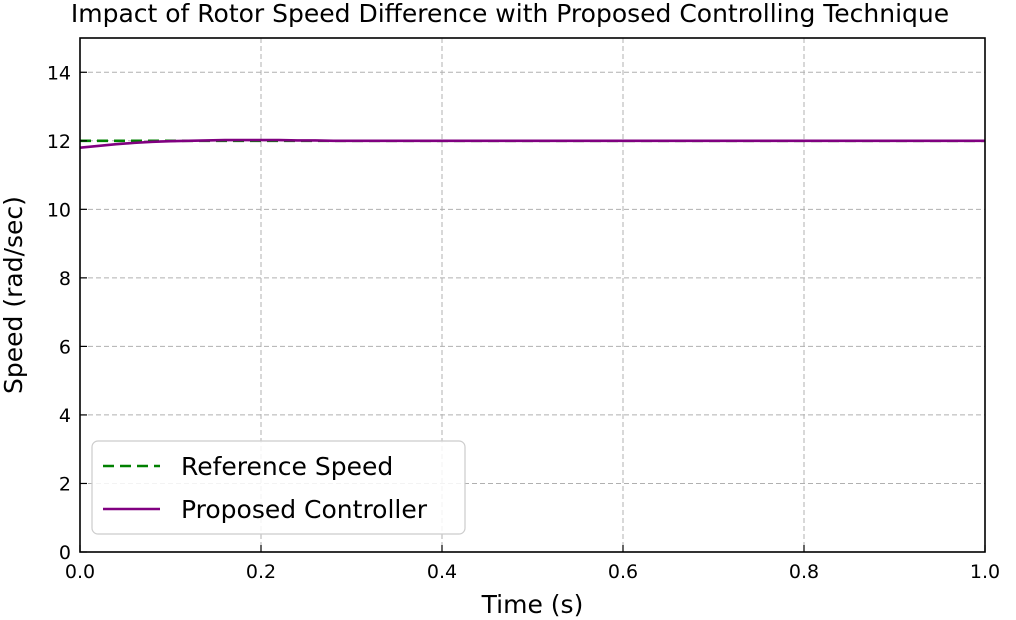  I want to click on y-tick-label: 14, so click(59, 73).